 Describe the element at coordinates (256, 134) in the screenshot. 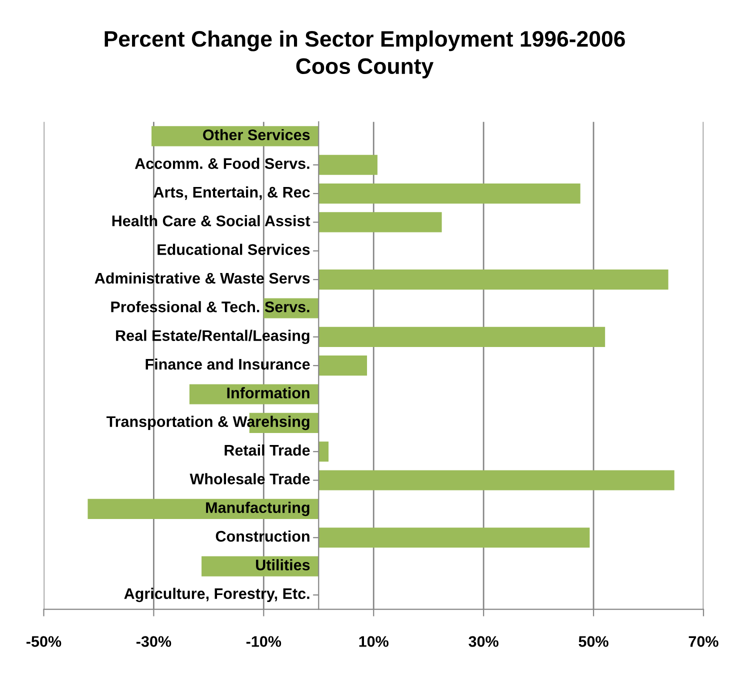

I see `y-tick-label: Other Services` at that location.